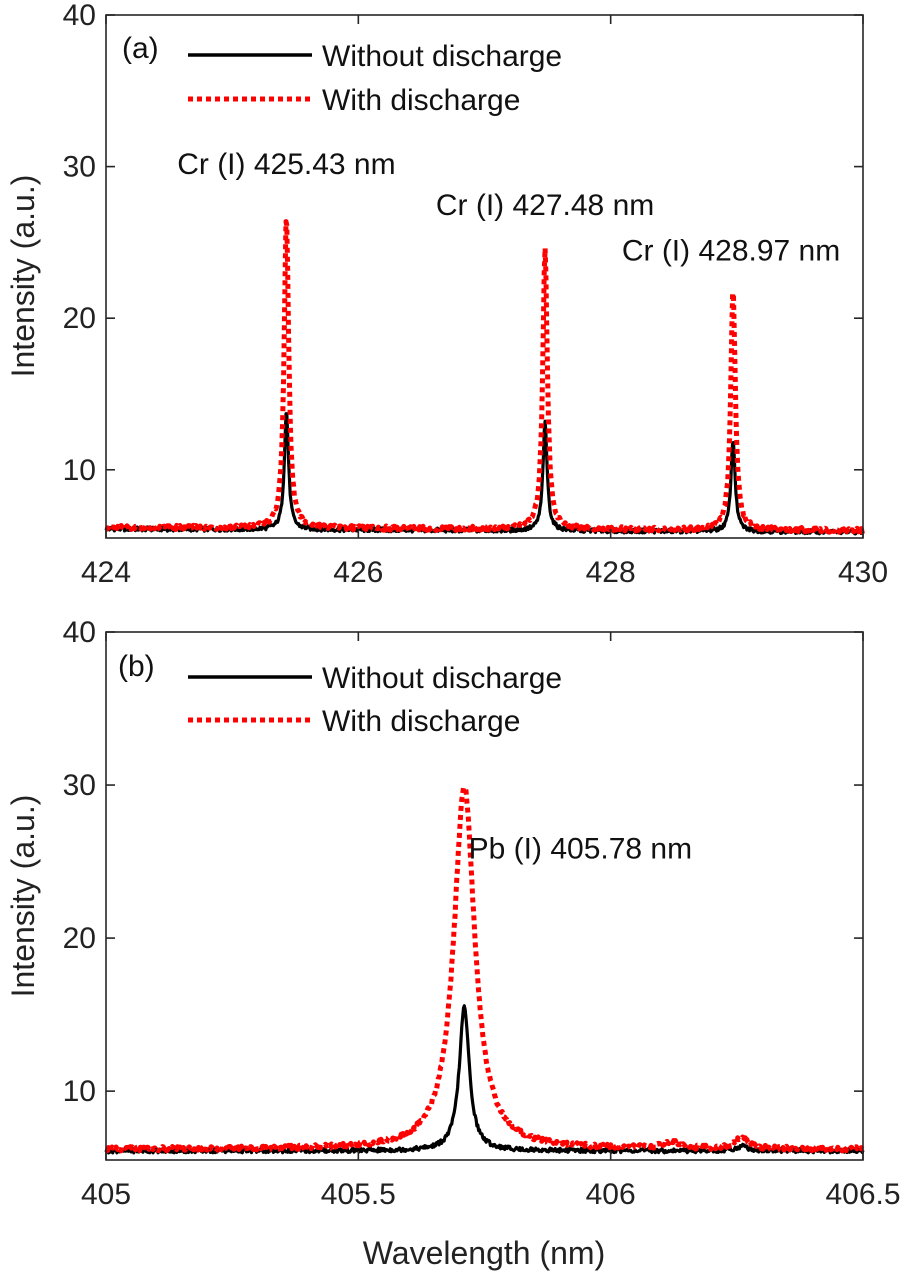 The width and height of the screenshot is (910, 1280). Describe the element at coordinates (862, 1194) in the screenshot. I see `x-tick-label-b-3: 406.5` at that location.